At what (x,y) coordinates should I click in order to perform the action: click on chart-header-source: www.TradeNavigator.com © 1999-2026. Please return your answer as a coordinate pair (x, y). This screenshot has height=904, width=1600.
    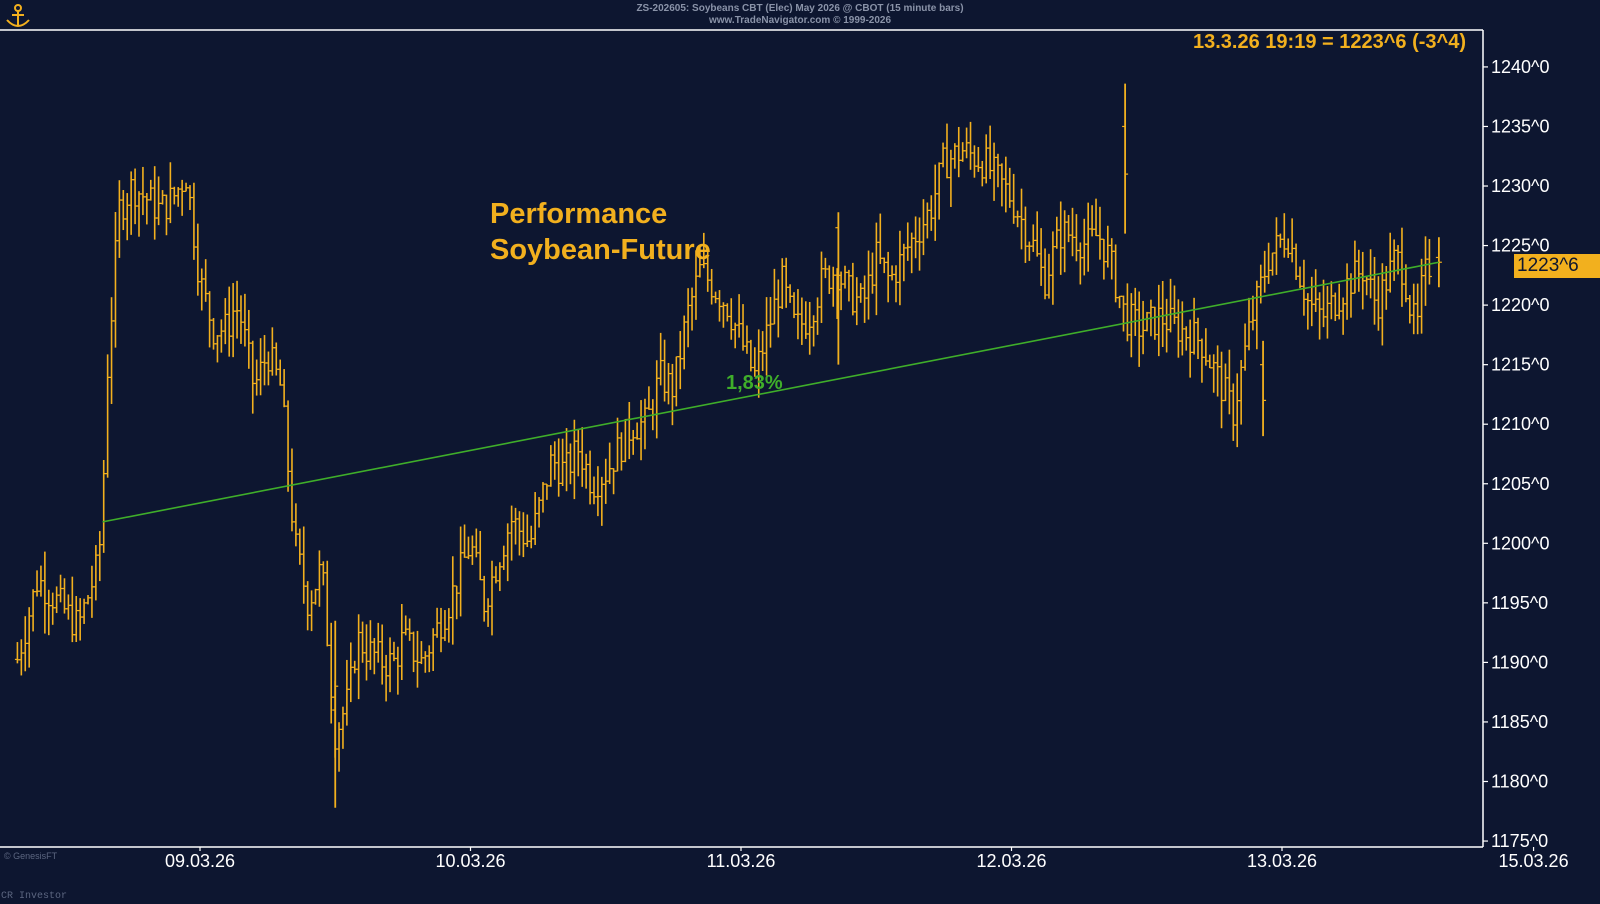
    Looking at the image, I should click on (800, 20).